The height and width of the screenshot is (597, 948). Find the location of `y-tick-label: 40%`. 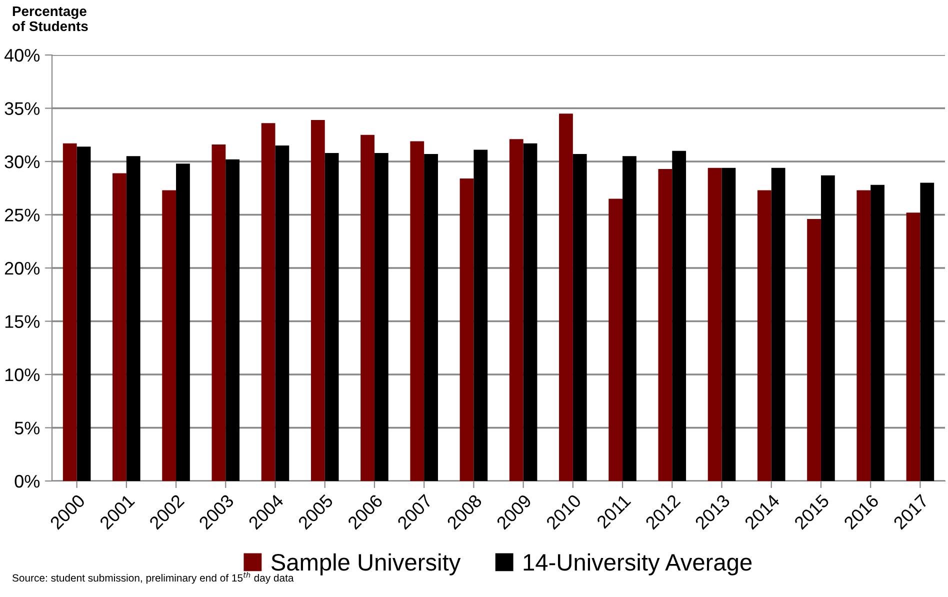

y-tick-label: 40% is located at coordinates (22, 55).